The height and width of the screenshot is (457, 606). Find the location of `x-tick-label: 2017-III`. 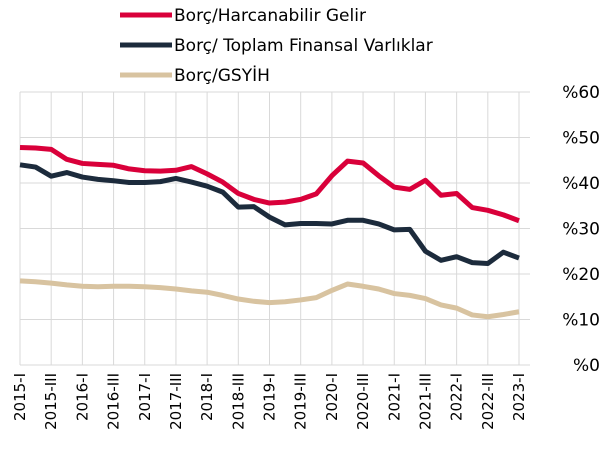

x-tick-label: 2017-III is located at coordinates (176, 401).